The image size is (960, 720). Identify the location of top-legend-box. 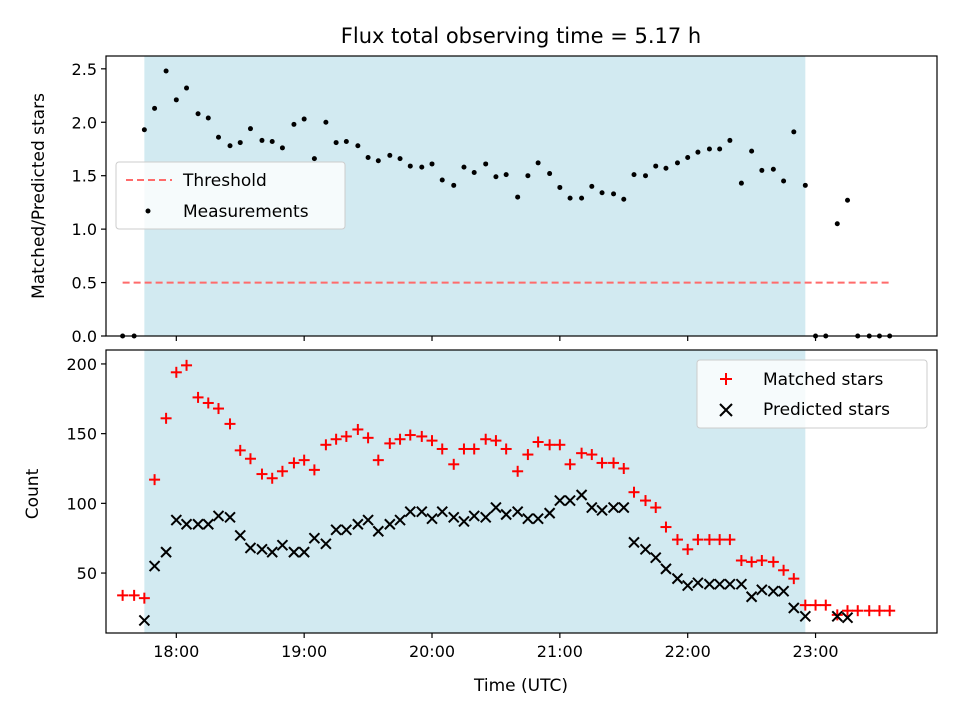
(230, 195).